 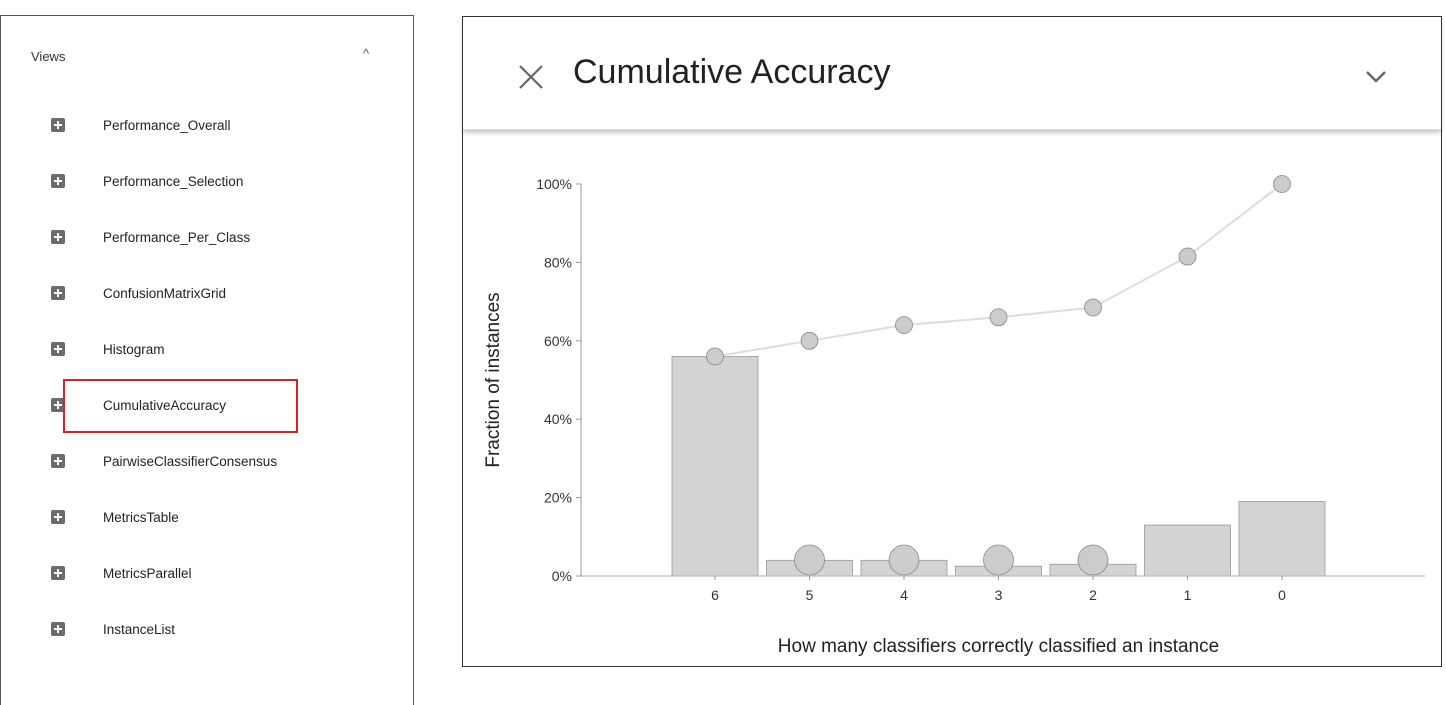 I want to click on bars, so click(x=998, y=466).